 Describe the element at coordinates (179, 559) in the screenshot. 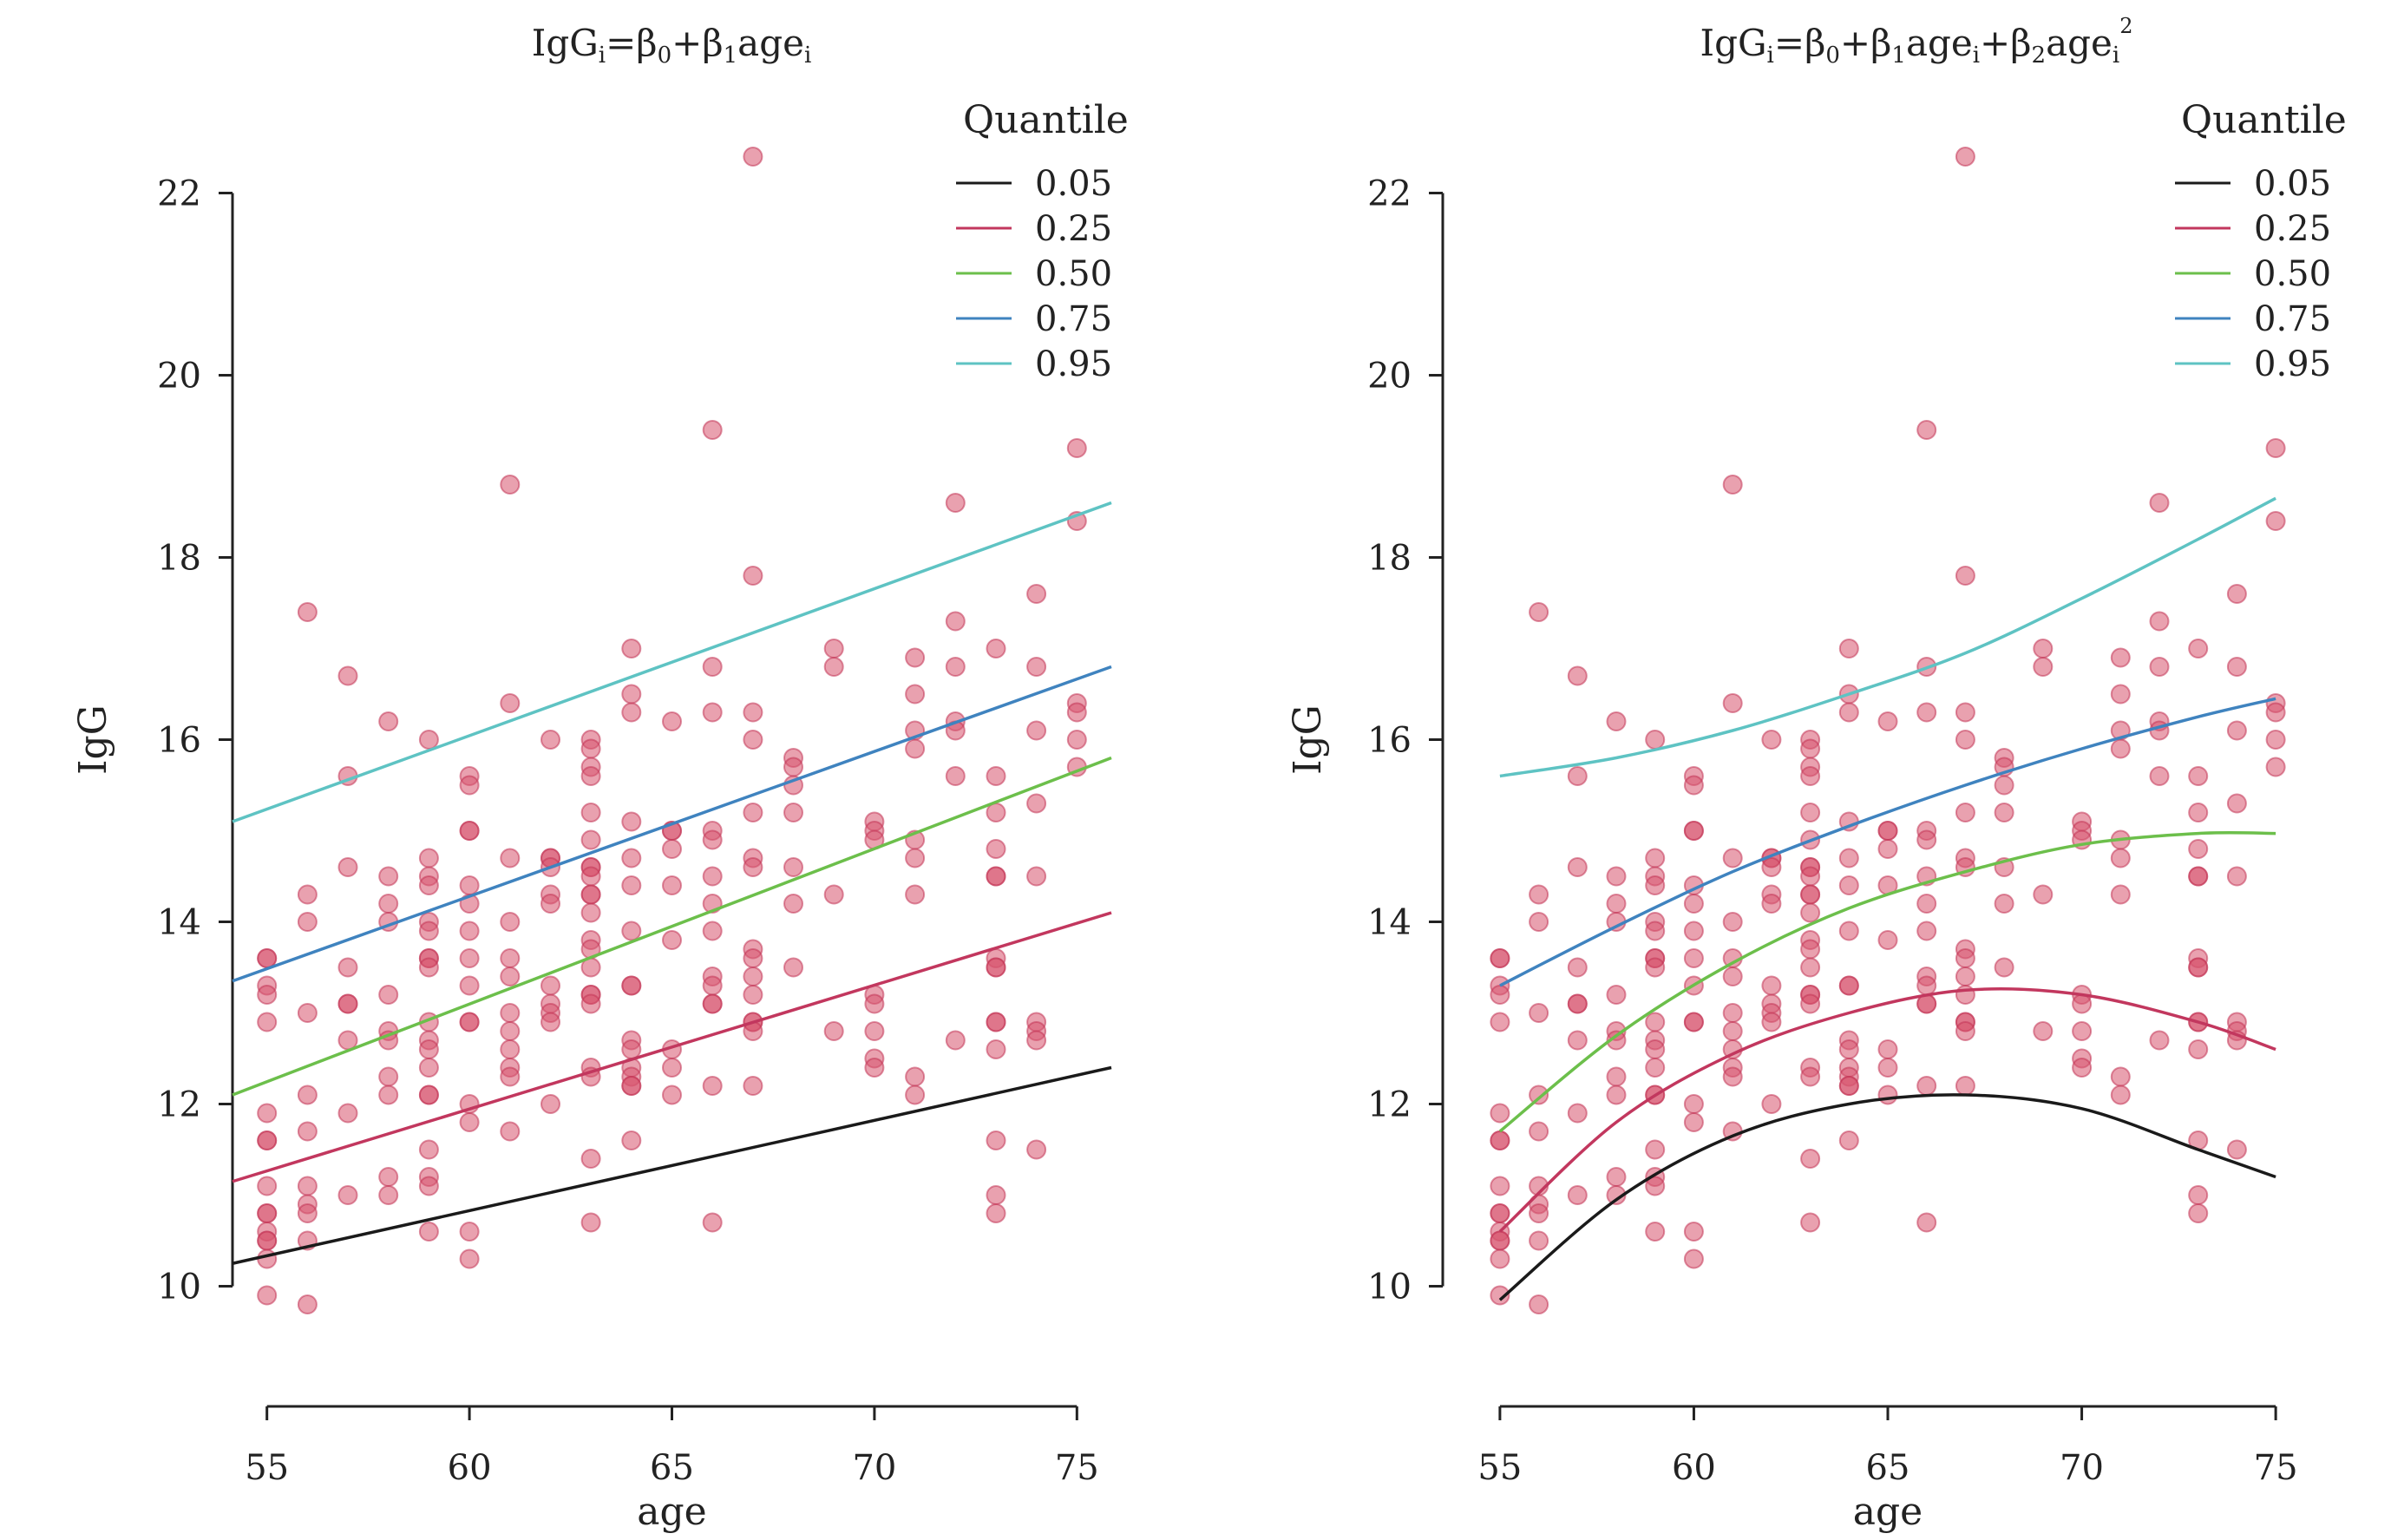

I see `y-tick-label: 18` at that location.